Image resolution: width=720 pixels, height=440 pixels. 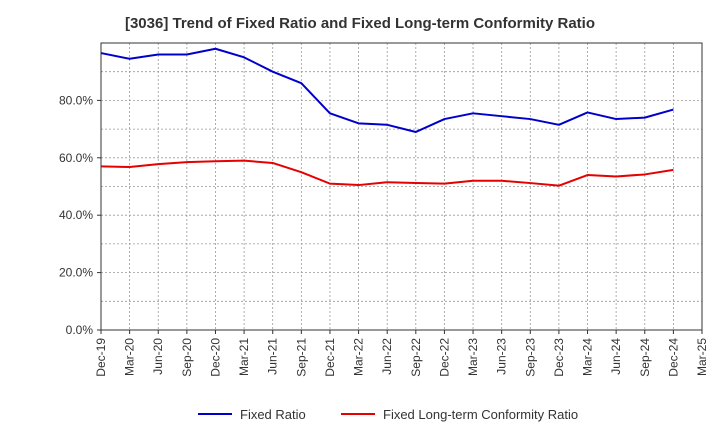 I want to click on x-tick-label: Jun-20, so click(x=158, y=356).